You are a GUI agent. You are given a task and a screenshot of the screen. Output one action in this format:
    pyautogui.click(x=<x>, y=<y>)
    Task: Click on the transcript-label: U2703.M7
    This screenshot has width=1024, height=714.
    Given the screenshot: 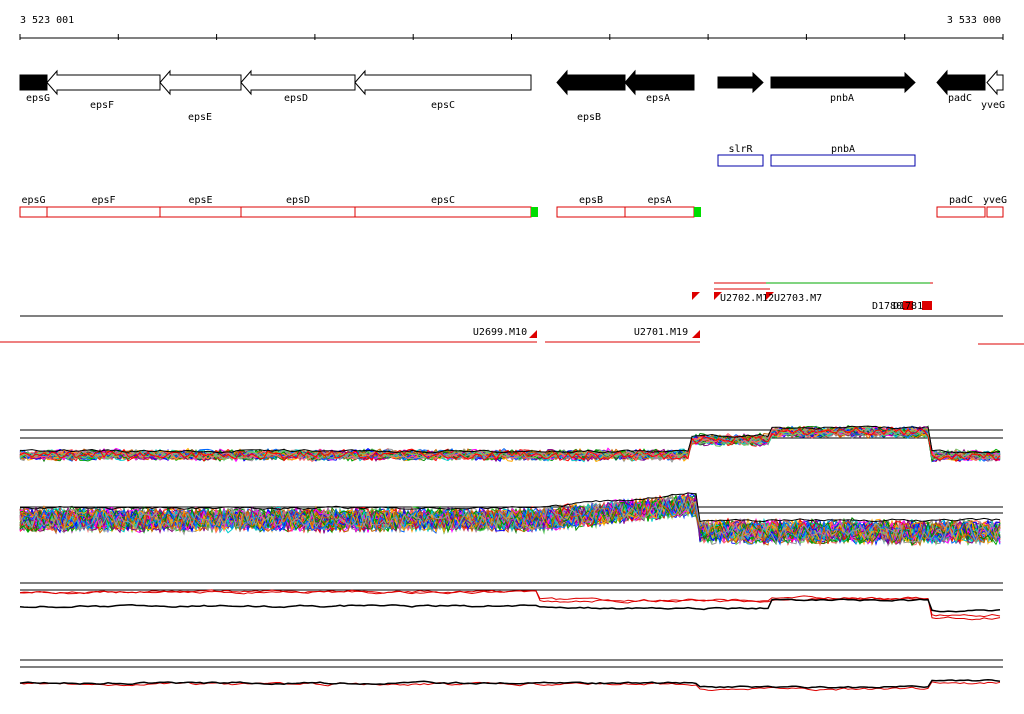 What is the action you would take?
    pyautogui.click(x=798, y=298)
    